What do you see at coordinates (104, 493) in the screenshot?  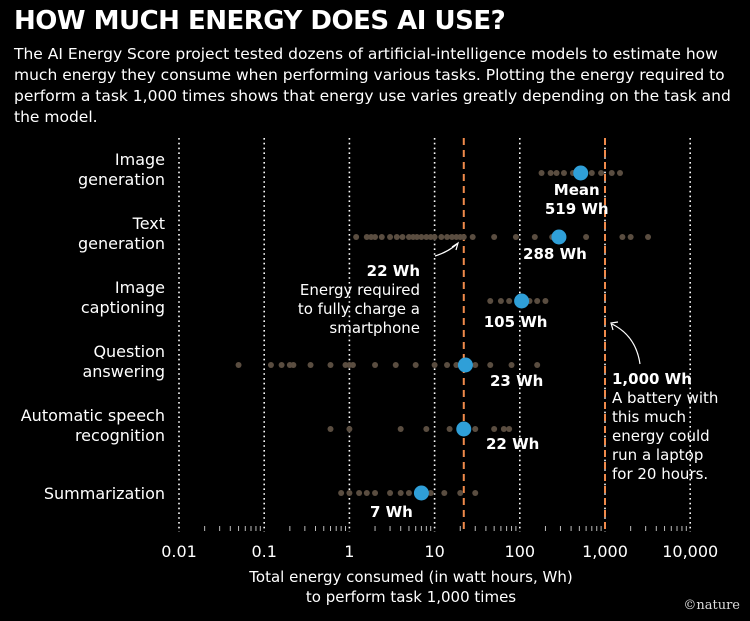 I see `category-label: Summarization` at bounding box center [104, 493].